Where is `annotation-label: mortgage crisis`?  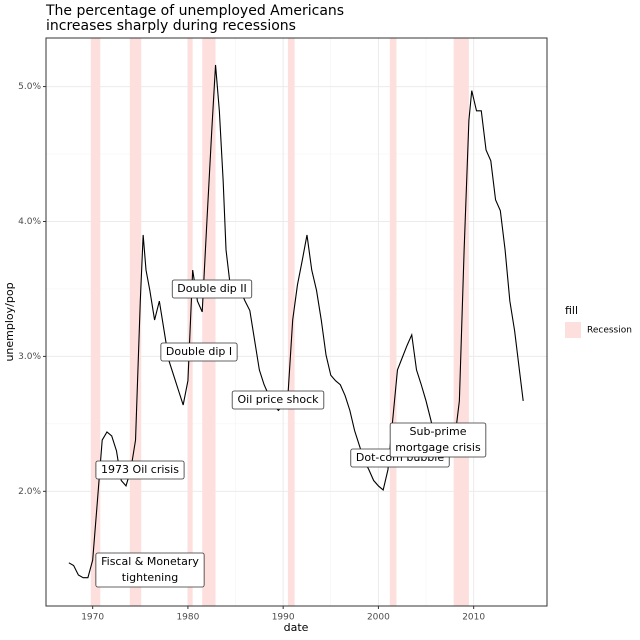
annotation-label: mortgage crisis is located at coordinates (438, 447).